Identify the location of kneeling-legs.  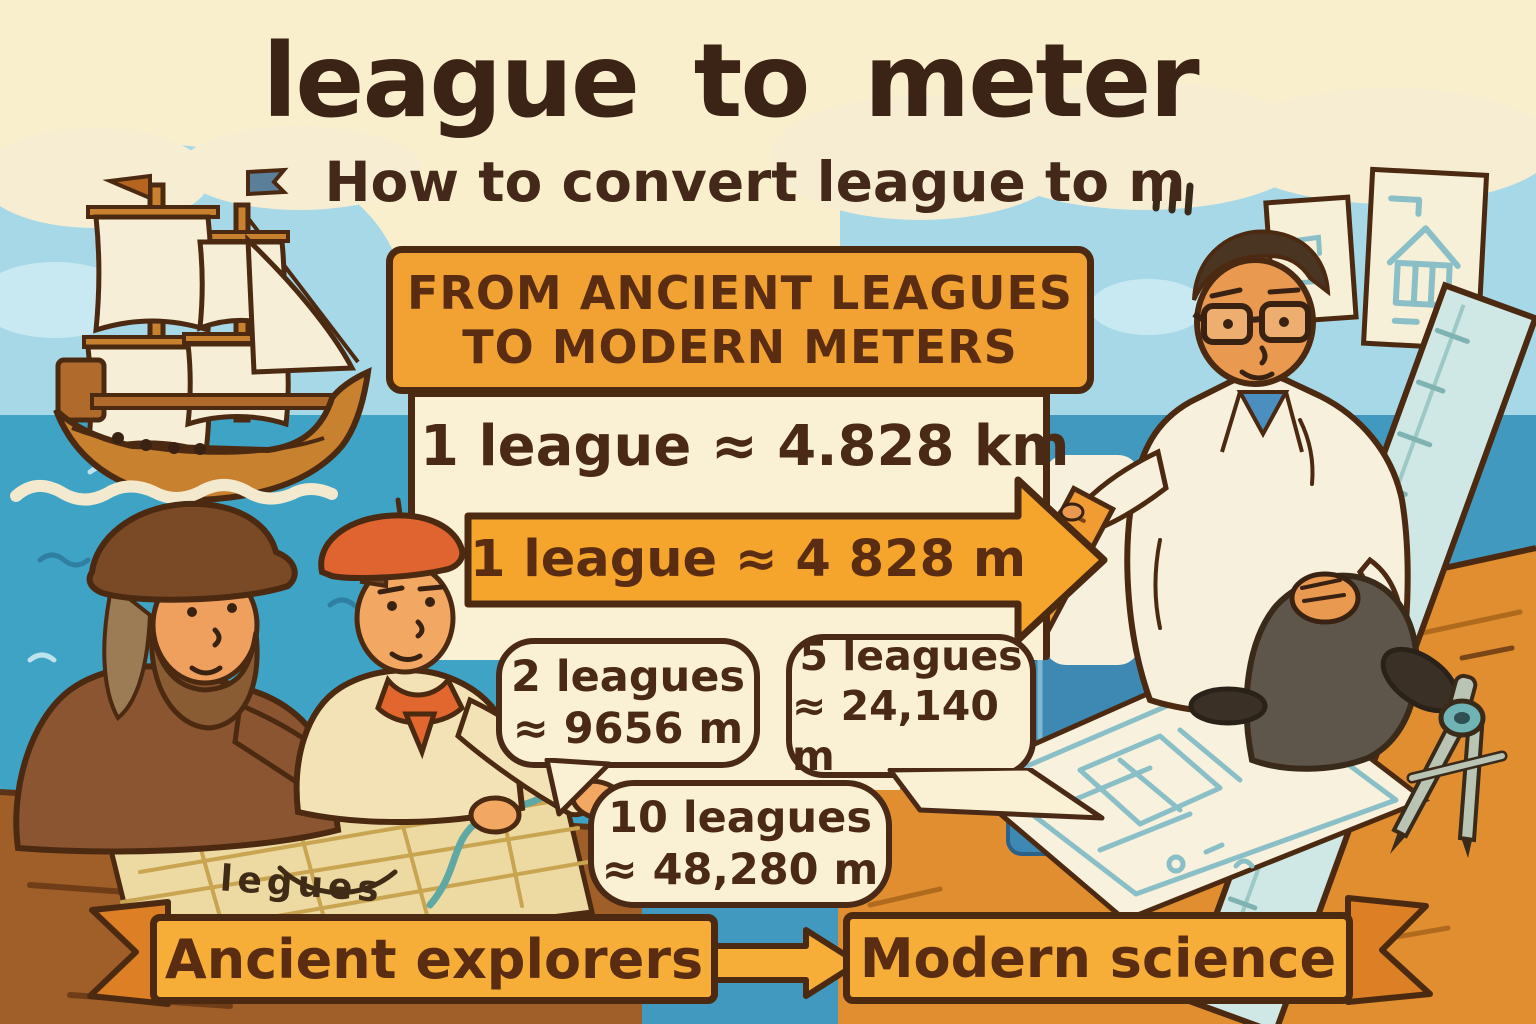
(1331, 672).